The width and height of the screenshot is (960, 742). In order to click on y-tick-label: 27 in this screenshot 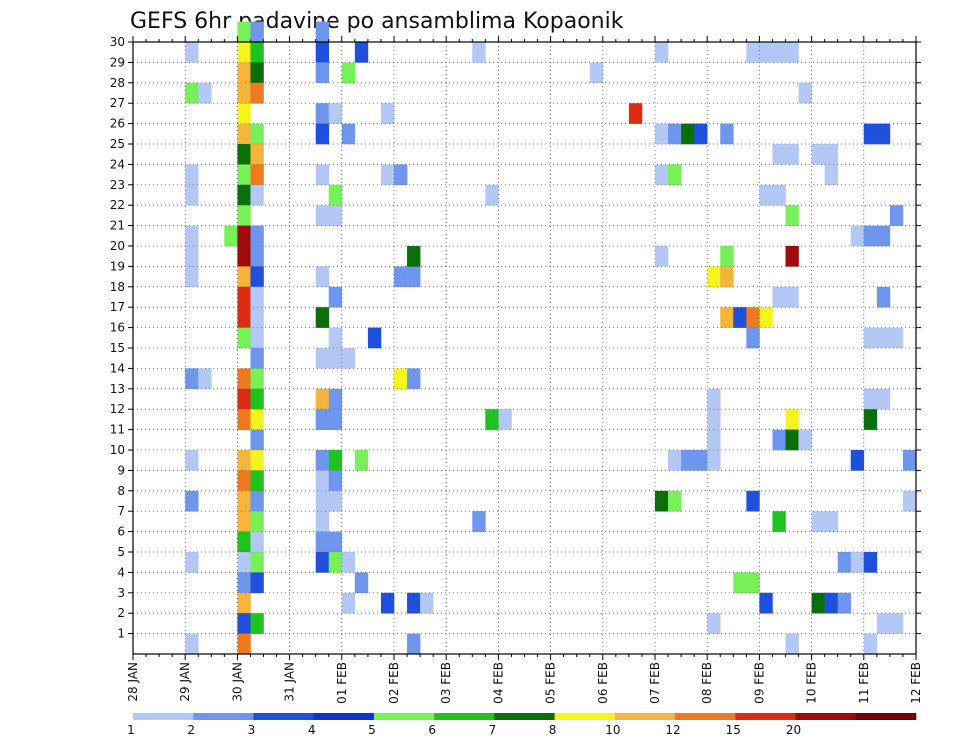, I will do `click(117, 103)`.